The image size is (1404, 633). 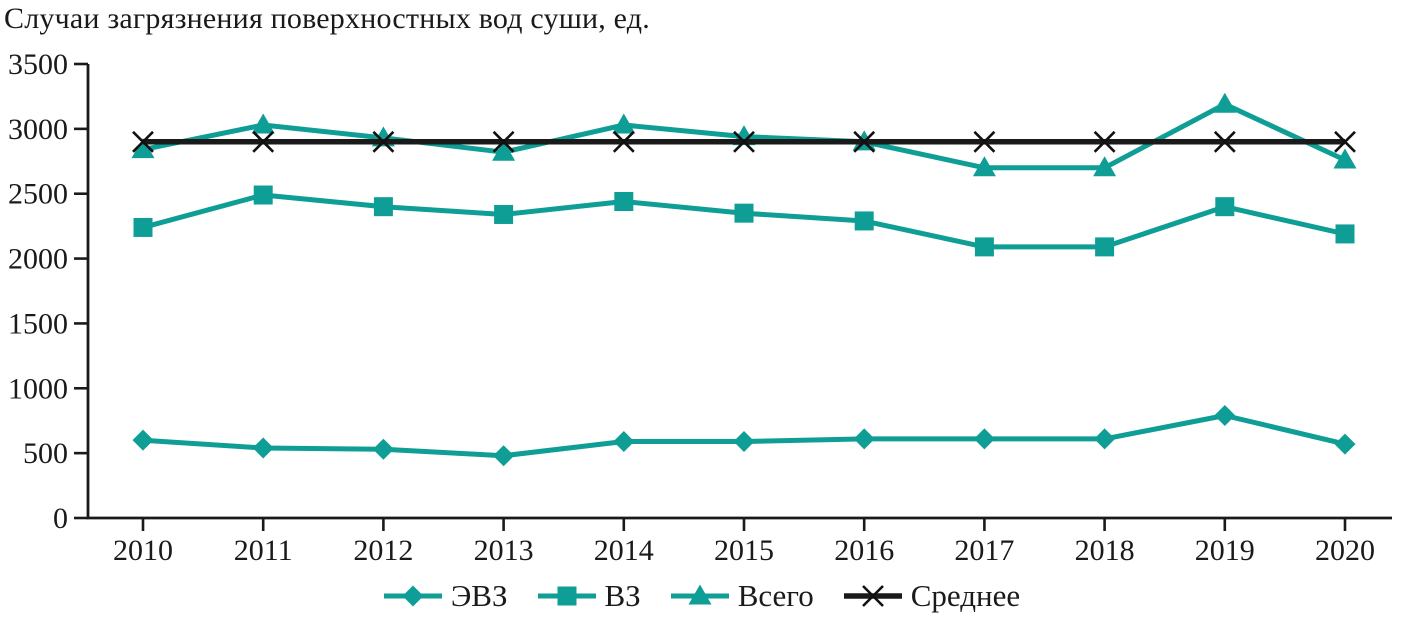 What do you see at coordinates (1105, 550) in the screenshot?
I see `x-tick-label: 2018` at bounding box center [1105, 550].